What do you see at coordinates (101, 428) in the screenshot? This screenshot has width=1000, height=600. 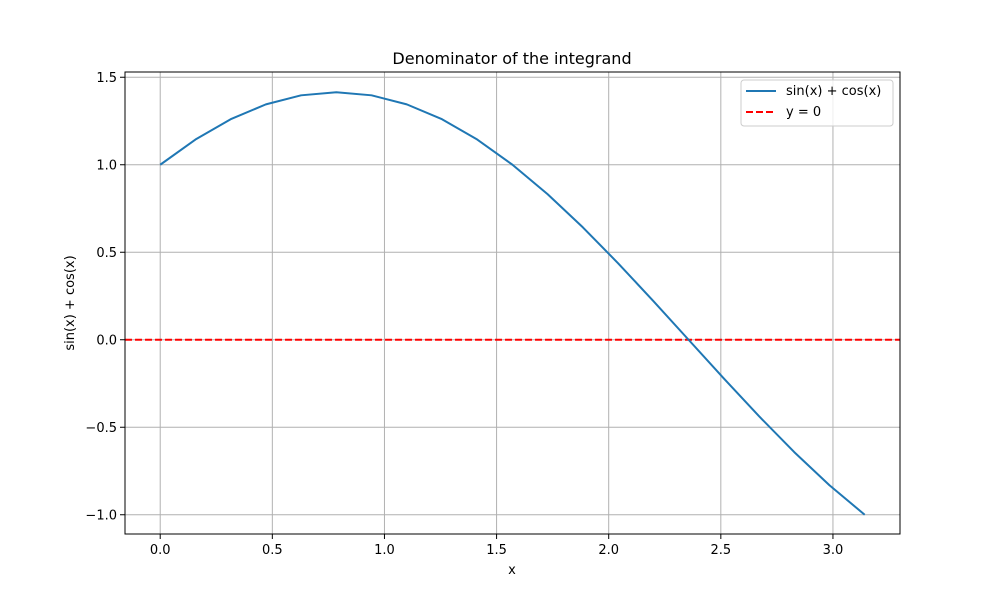 I see `y-tick-label: −0.5` at bounding box center [101, 428].